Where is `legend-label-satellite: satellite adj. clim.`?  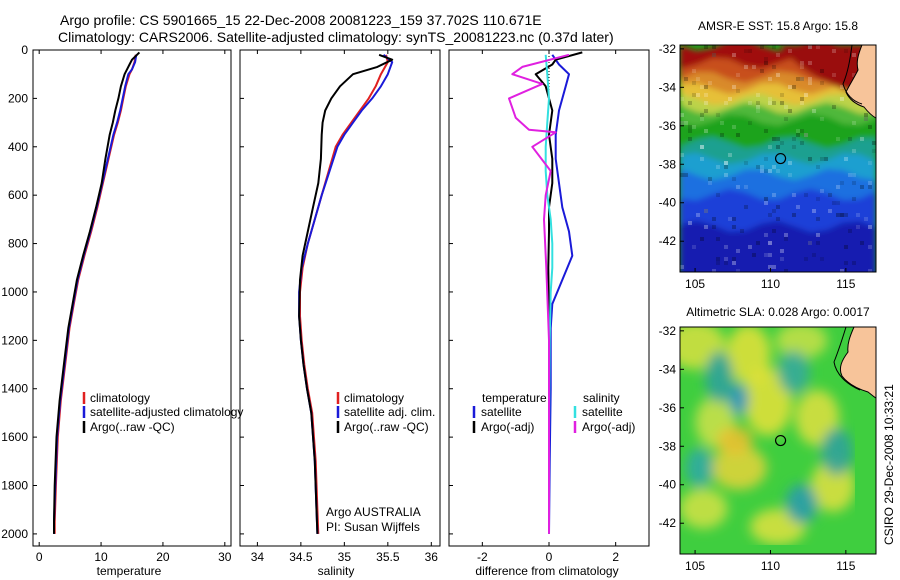
legend-label-satellite: satellite adj. clim. is located at coordinates (389, 412).